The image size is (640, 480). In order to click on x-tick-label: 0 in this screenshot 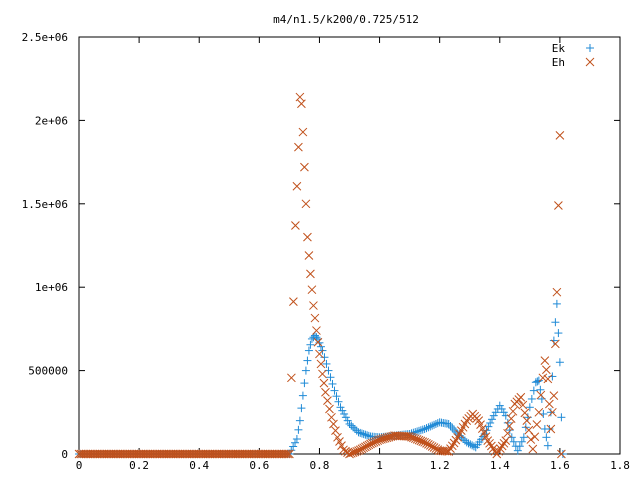, I will do `click(79, 465)`.